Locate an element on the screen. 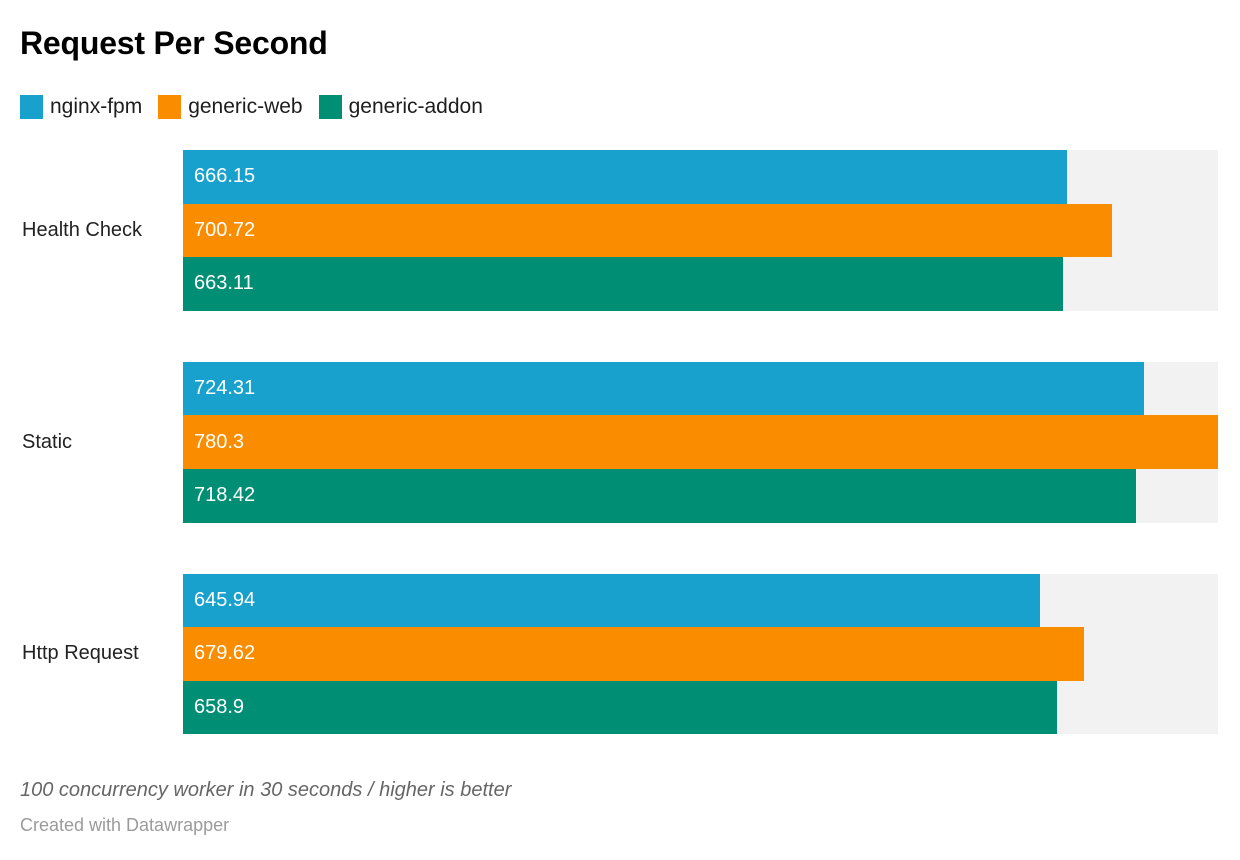  bar-value-label: 780.3 is located at coordinates (219, 441).